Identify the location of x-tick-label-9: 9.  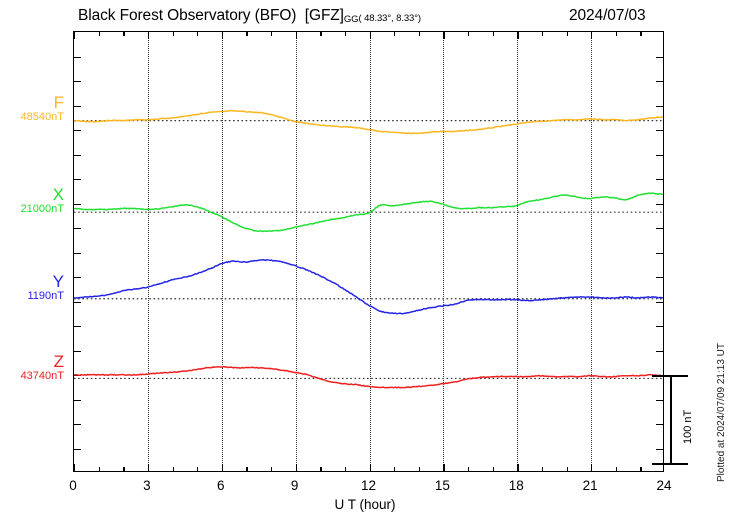
(294, 485).